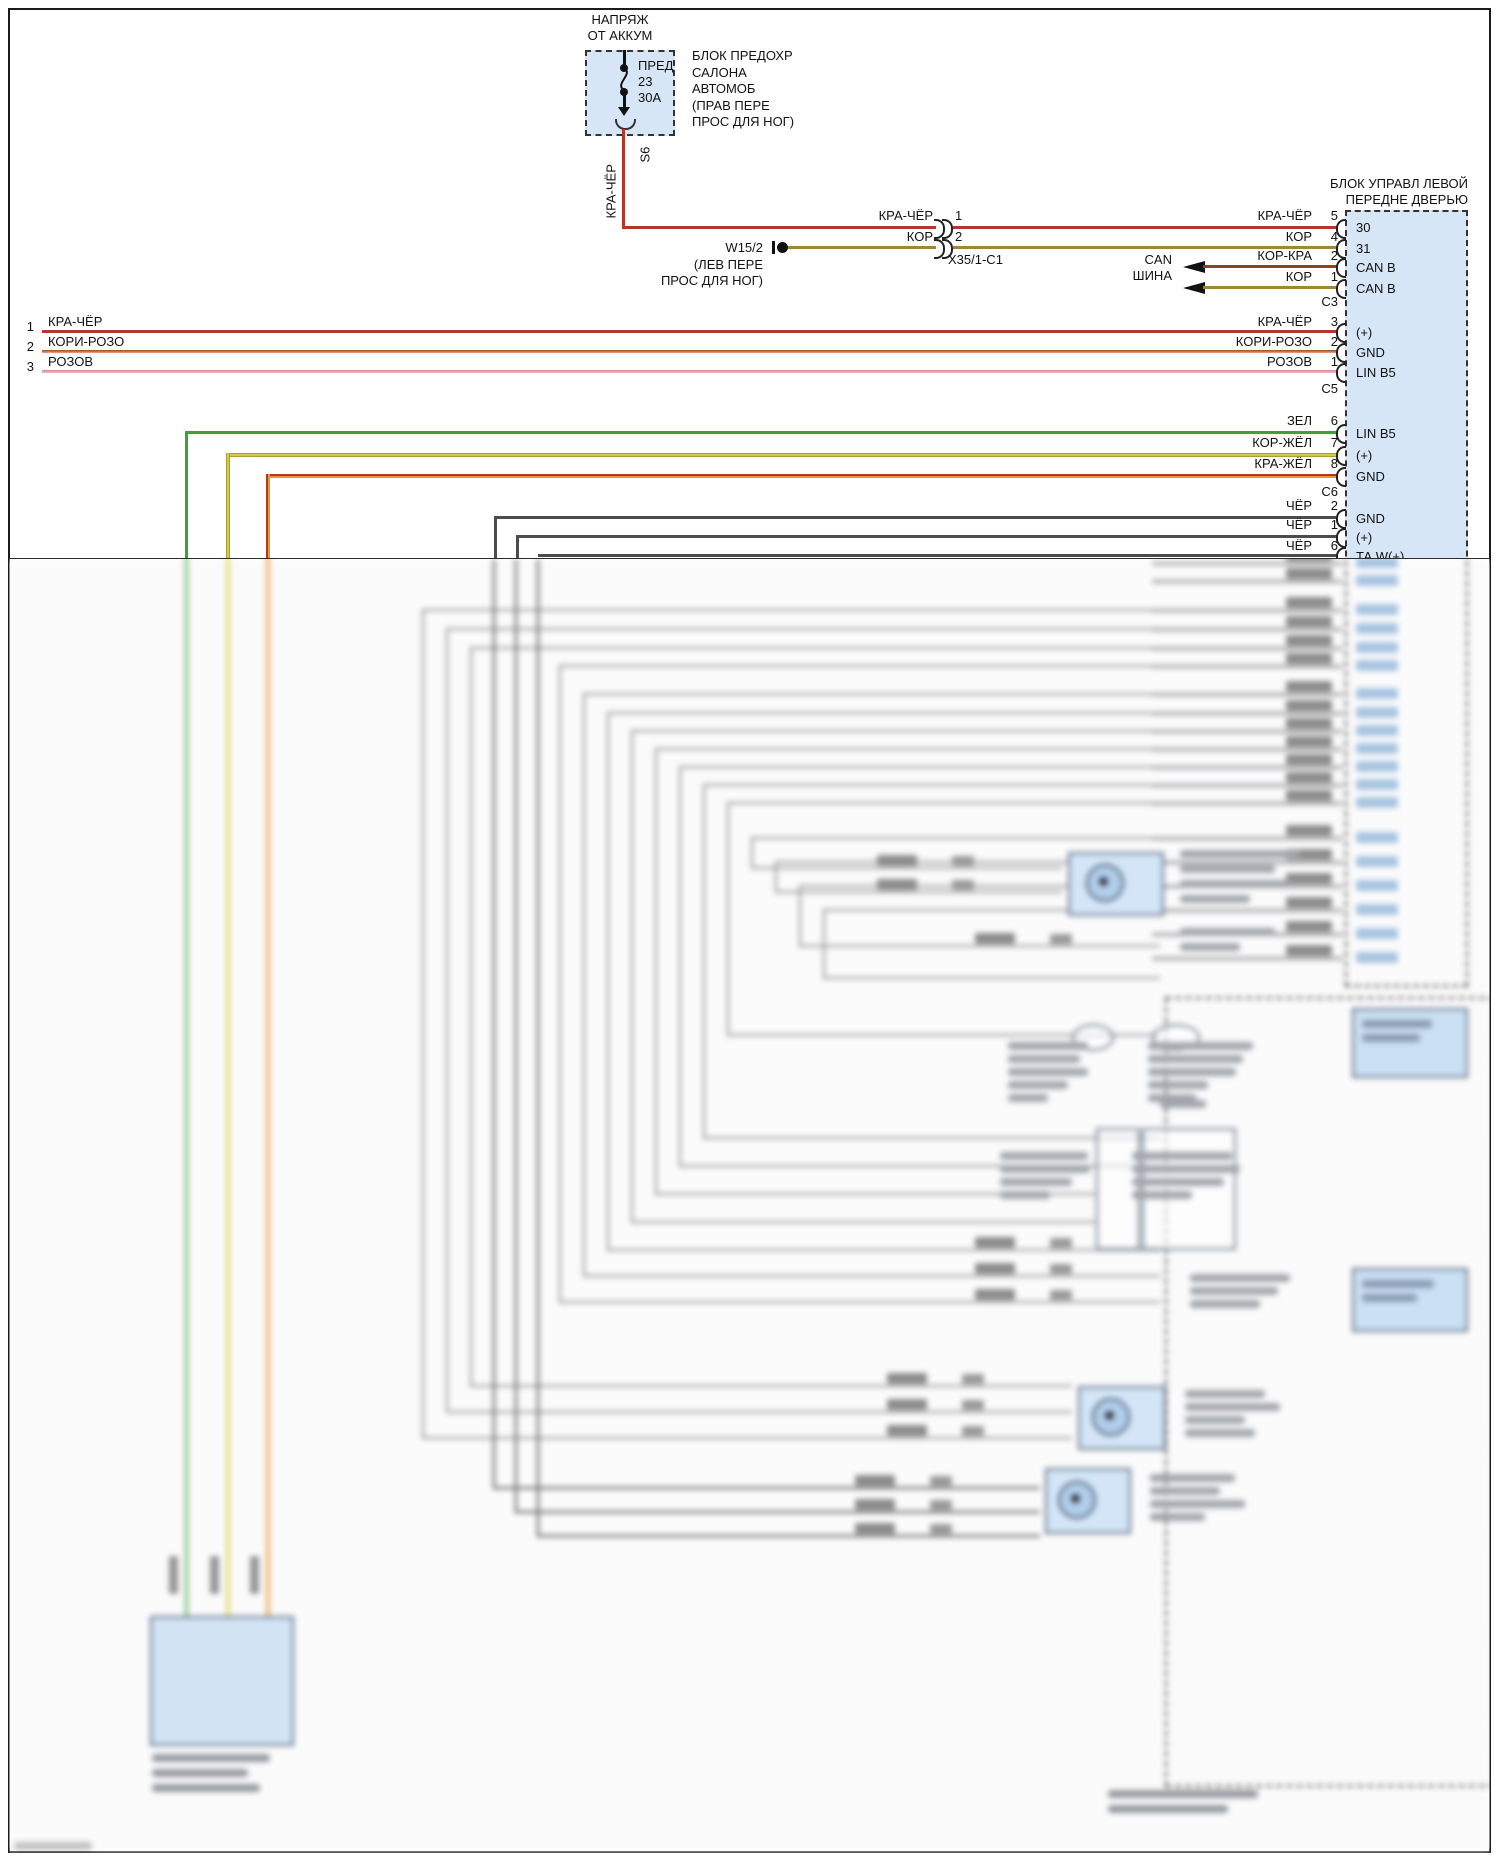 This screenshot has height=1861, width=1499. What do you see at coordinates (1334, 255) in the screenshot?
I see `pin-2: 2` at bounding box center [1334, 255].